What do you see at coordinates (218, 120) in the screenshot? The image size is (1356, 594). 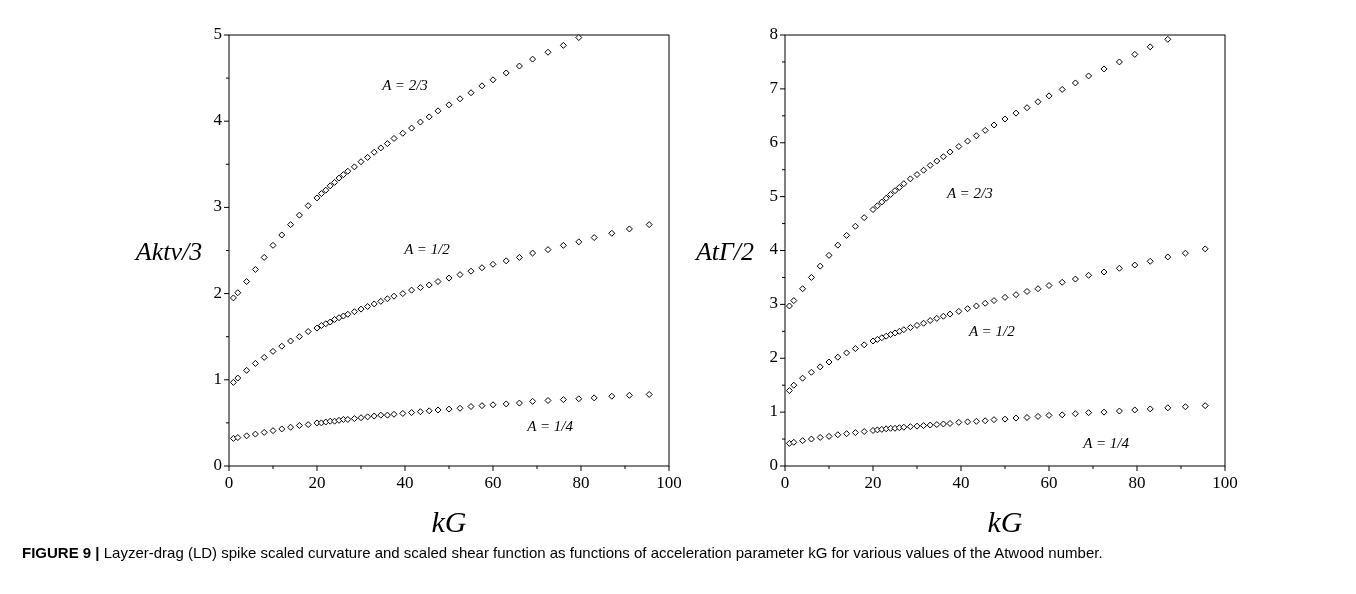 I see `y-tick-label: 4` at bounding box center [218, 120].